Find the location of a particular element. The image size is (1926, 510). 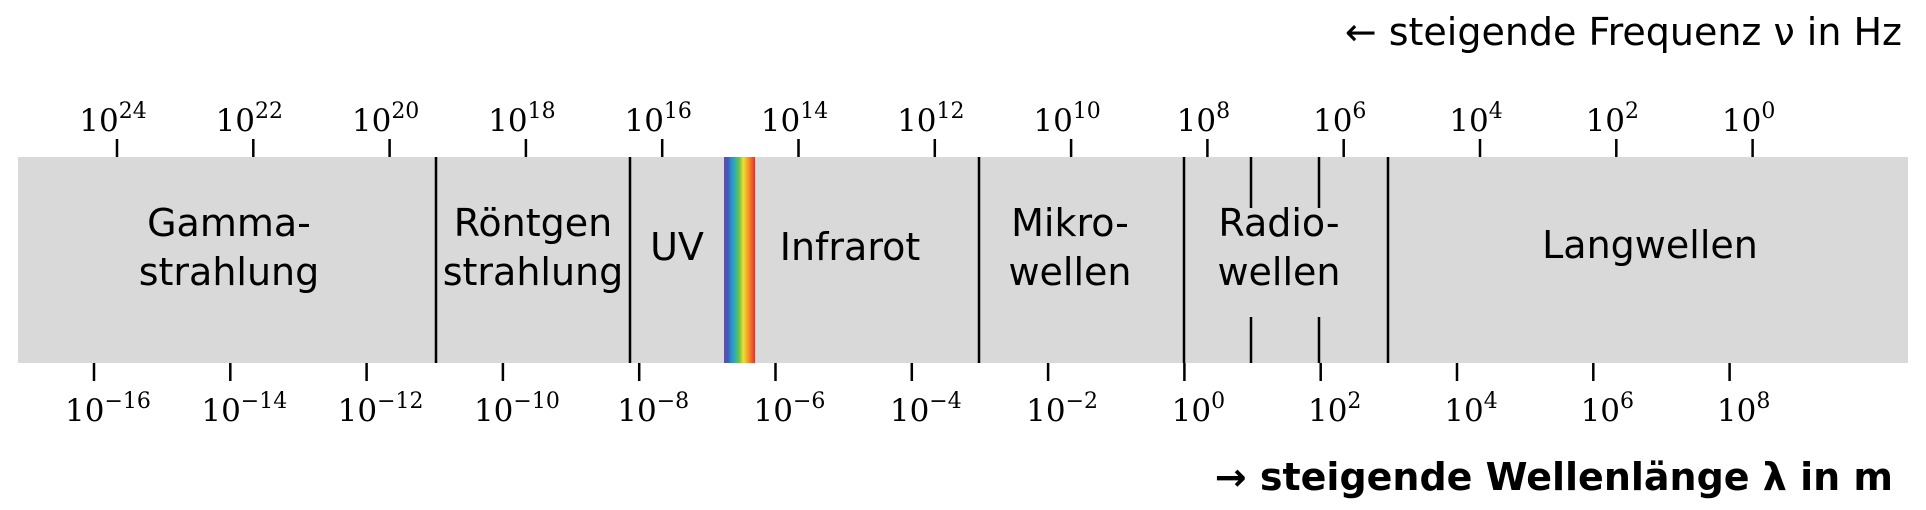

tick-label-frequency: 10¹⁴ is located at coordinates (794, 119).